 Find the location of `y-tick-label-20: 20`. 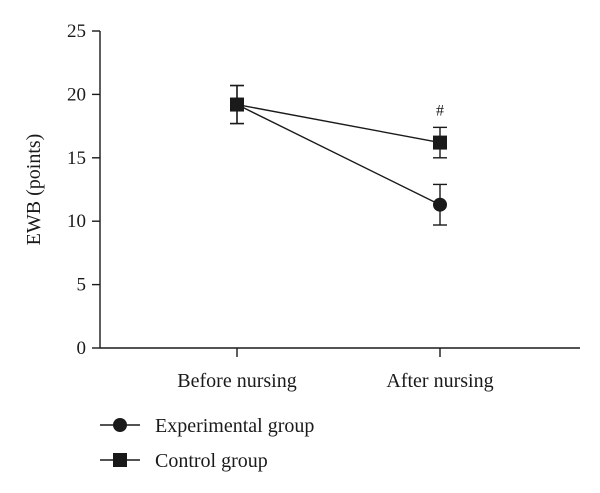

y-tick-label-20: 20 is located at coordinates (76, 94).